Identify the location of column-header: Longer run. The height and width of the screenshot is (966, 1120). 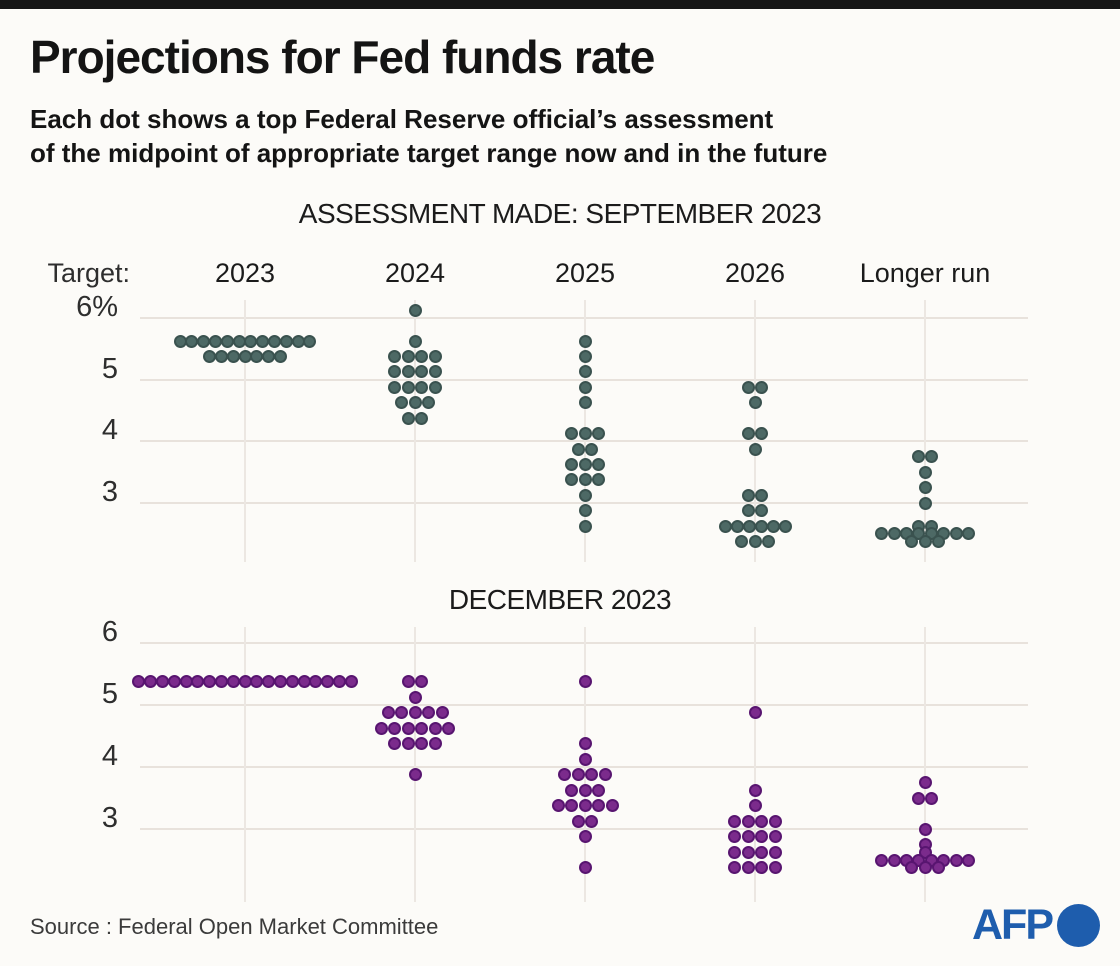
(925, 273).